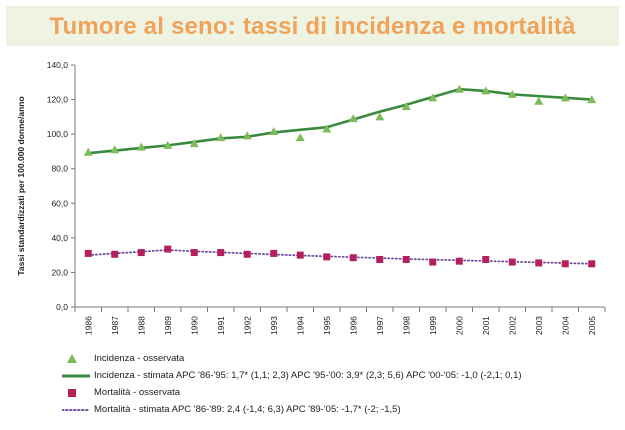 This screenshot has width=625, height=430. What do you see at coordinates (59, 272) in the screenshot?
I see `y-tick-label: 20,0` at bounding box center [59, 272].